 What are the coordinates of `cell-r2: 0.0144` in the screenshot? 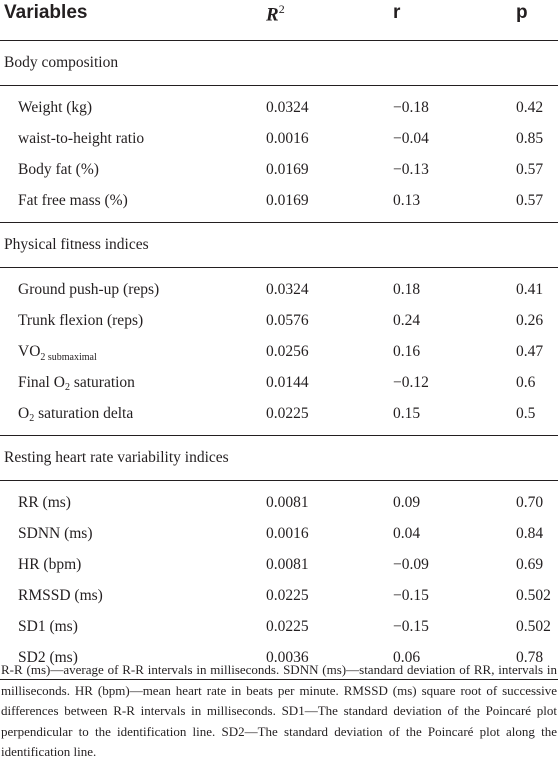 It's located at (287, 382).